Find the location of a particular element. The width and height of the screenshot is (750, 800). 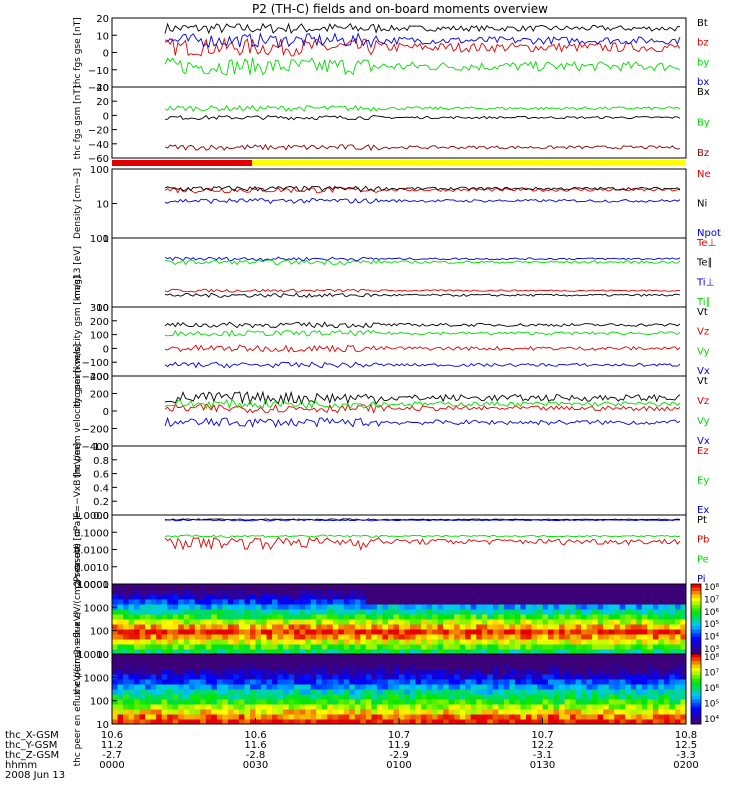

mode-bar-slow is located at coordinates (182, 163).